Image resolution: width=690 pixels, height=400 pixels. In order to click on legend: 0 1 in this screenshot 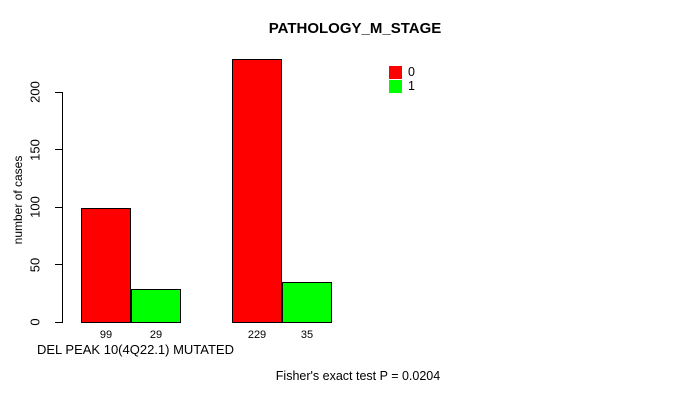, I will do `click(402, 79)`.